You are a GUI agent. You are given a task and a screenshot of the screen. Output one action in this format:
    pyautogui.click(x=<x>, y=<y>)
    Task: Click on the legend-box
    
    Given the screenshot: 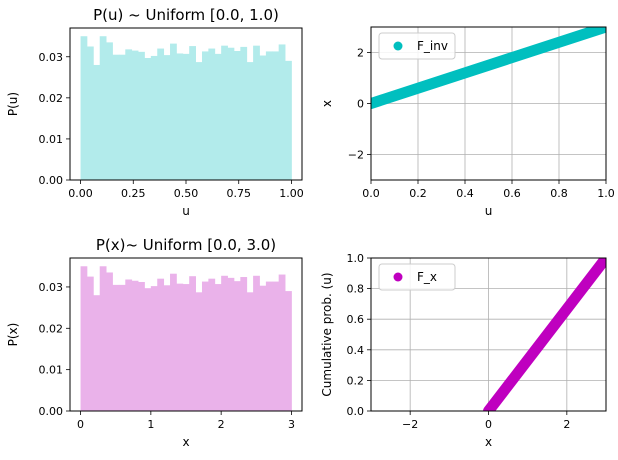 What is the action you would take?
    pyautogui.click(x=417, y=277)
    